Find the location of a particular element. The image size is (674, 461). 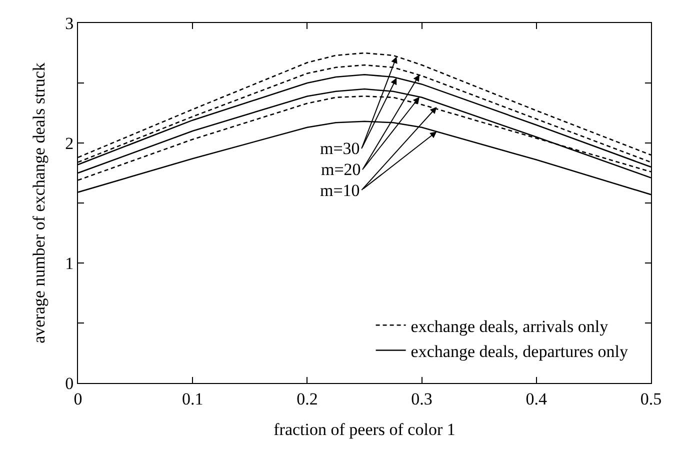

x-tick-label: 0.2 is located at coordinates (307, 398).